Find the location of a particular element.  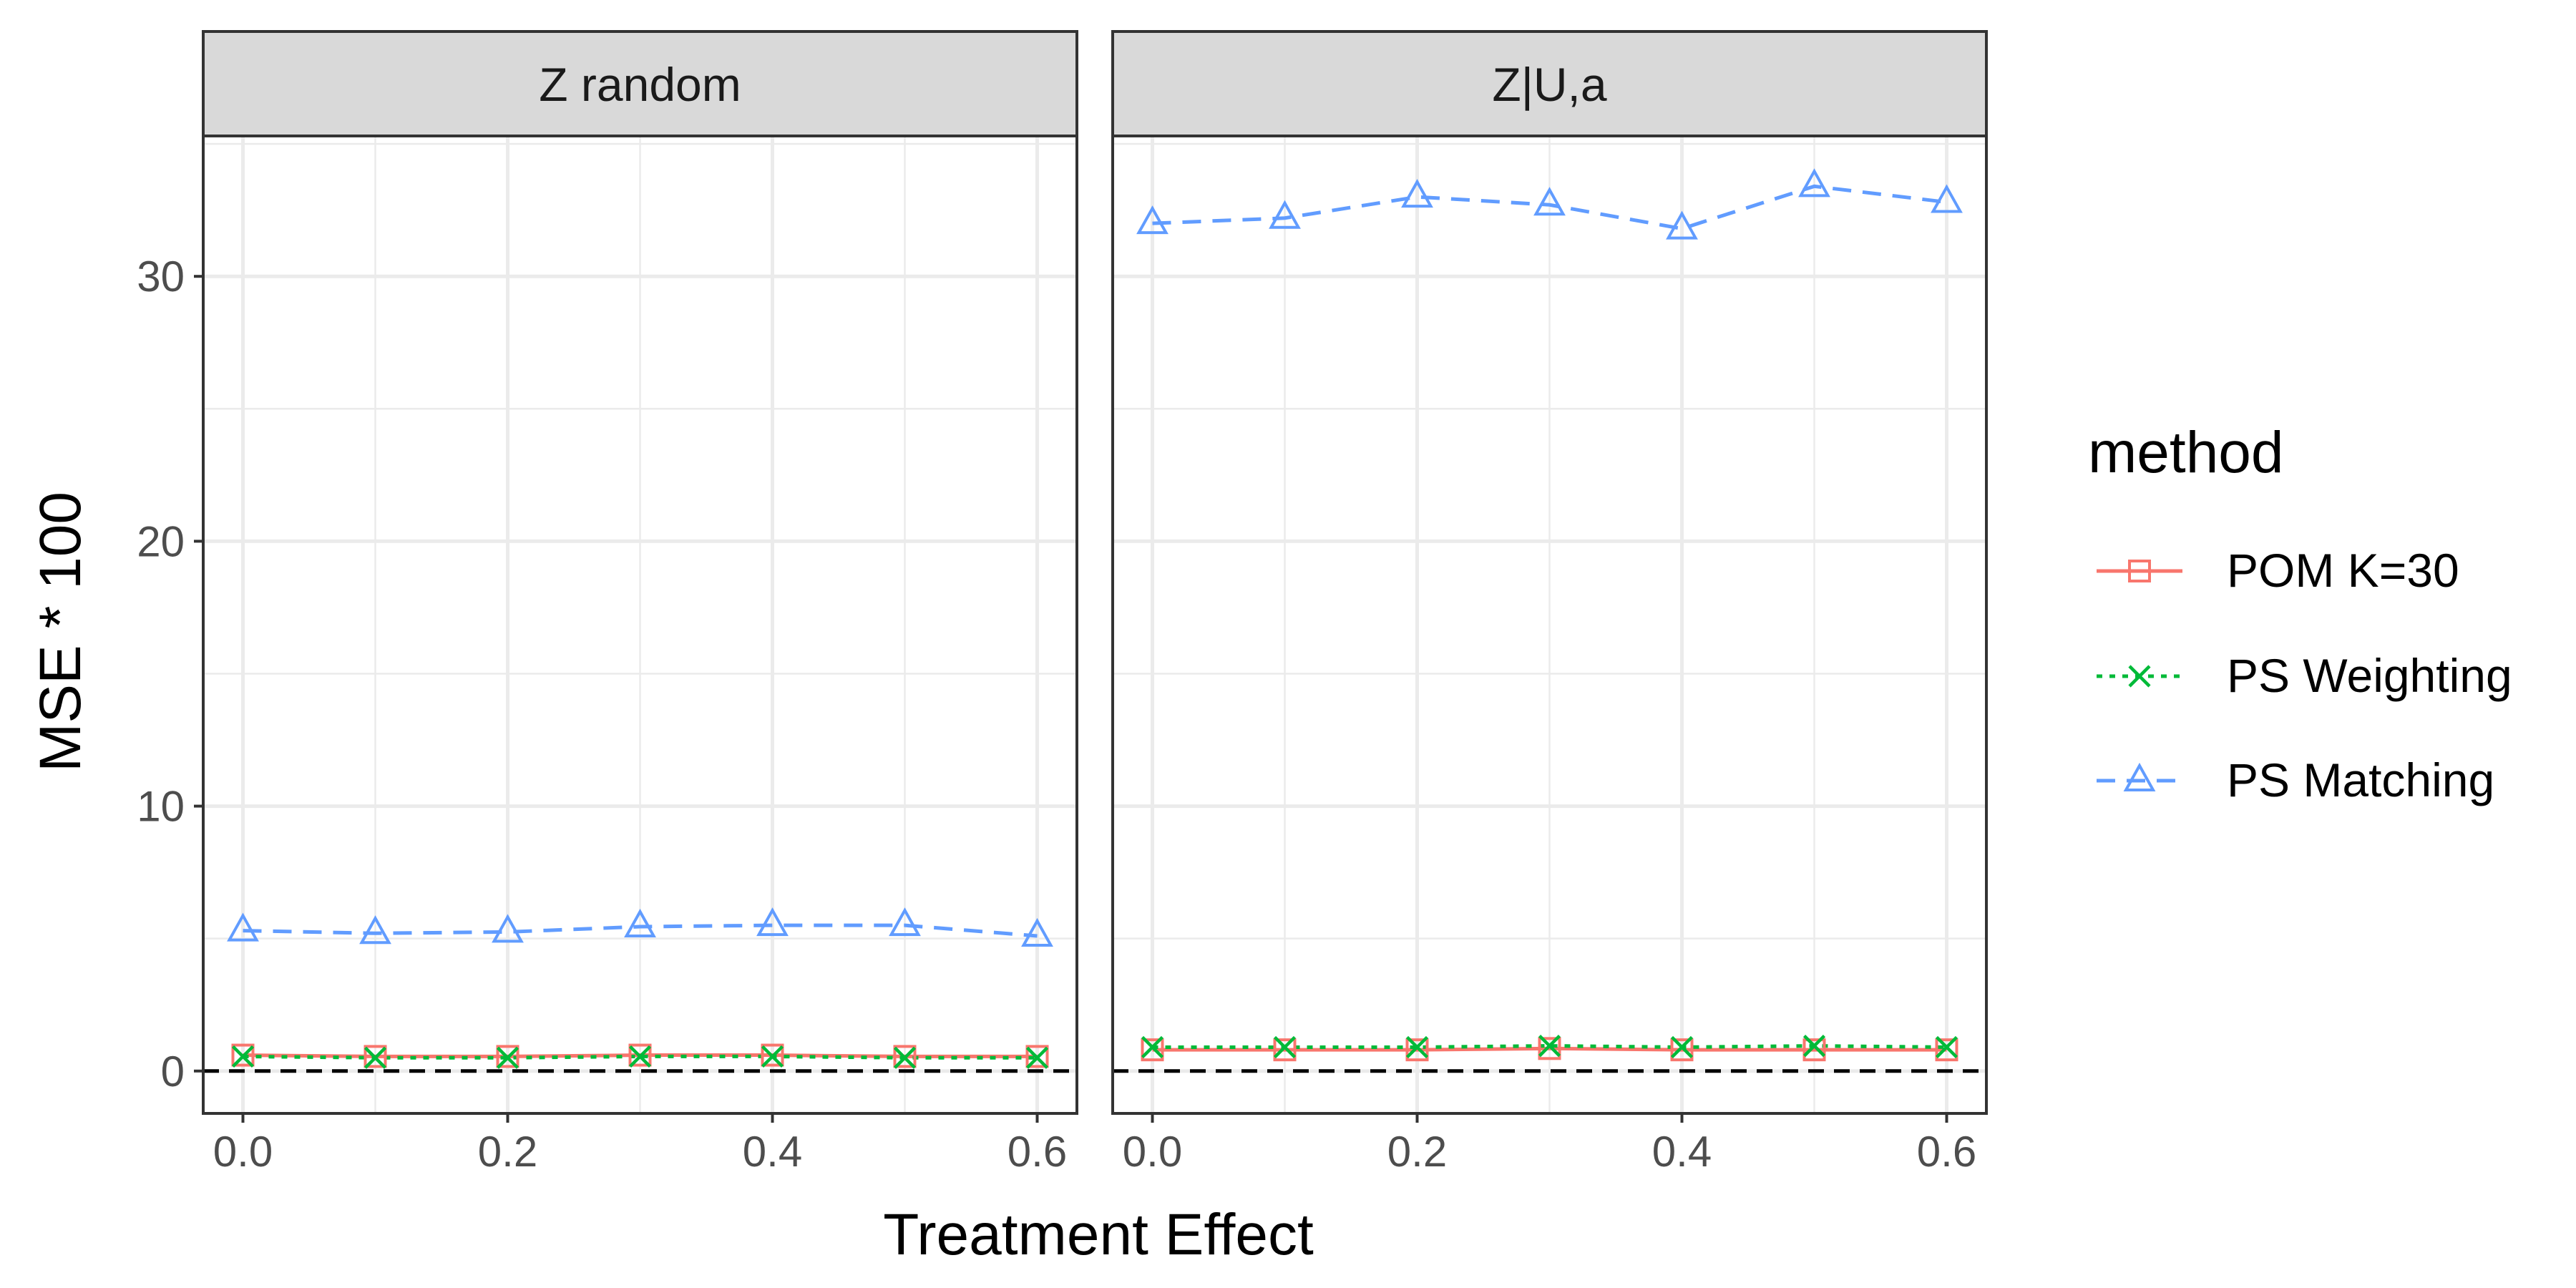

legend-key-marker-ps-matching is located at coordinates (2139, 776).